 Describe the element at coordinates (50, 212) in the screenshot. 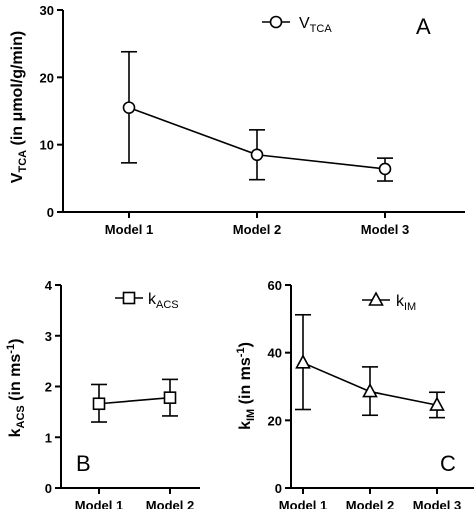

I see `y-tick-label-a-0: 0` at that location.